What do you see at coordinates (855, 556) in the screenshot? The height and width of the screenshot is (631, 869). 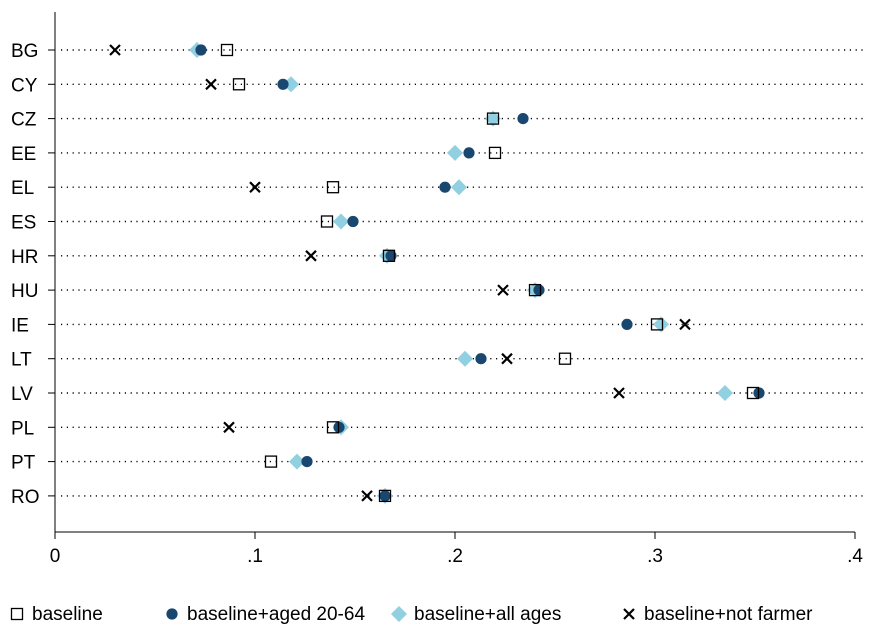 I see `x-tick-label: .4` at bounding box center [855, 556].